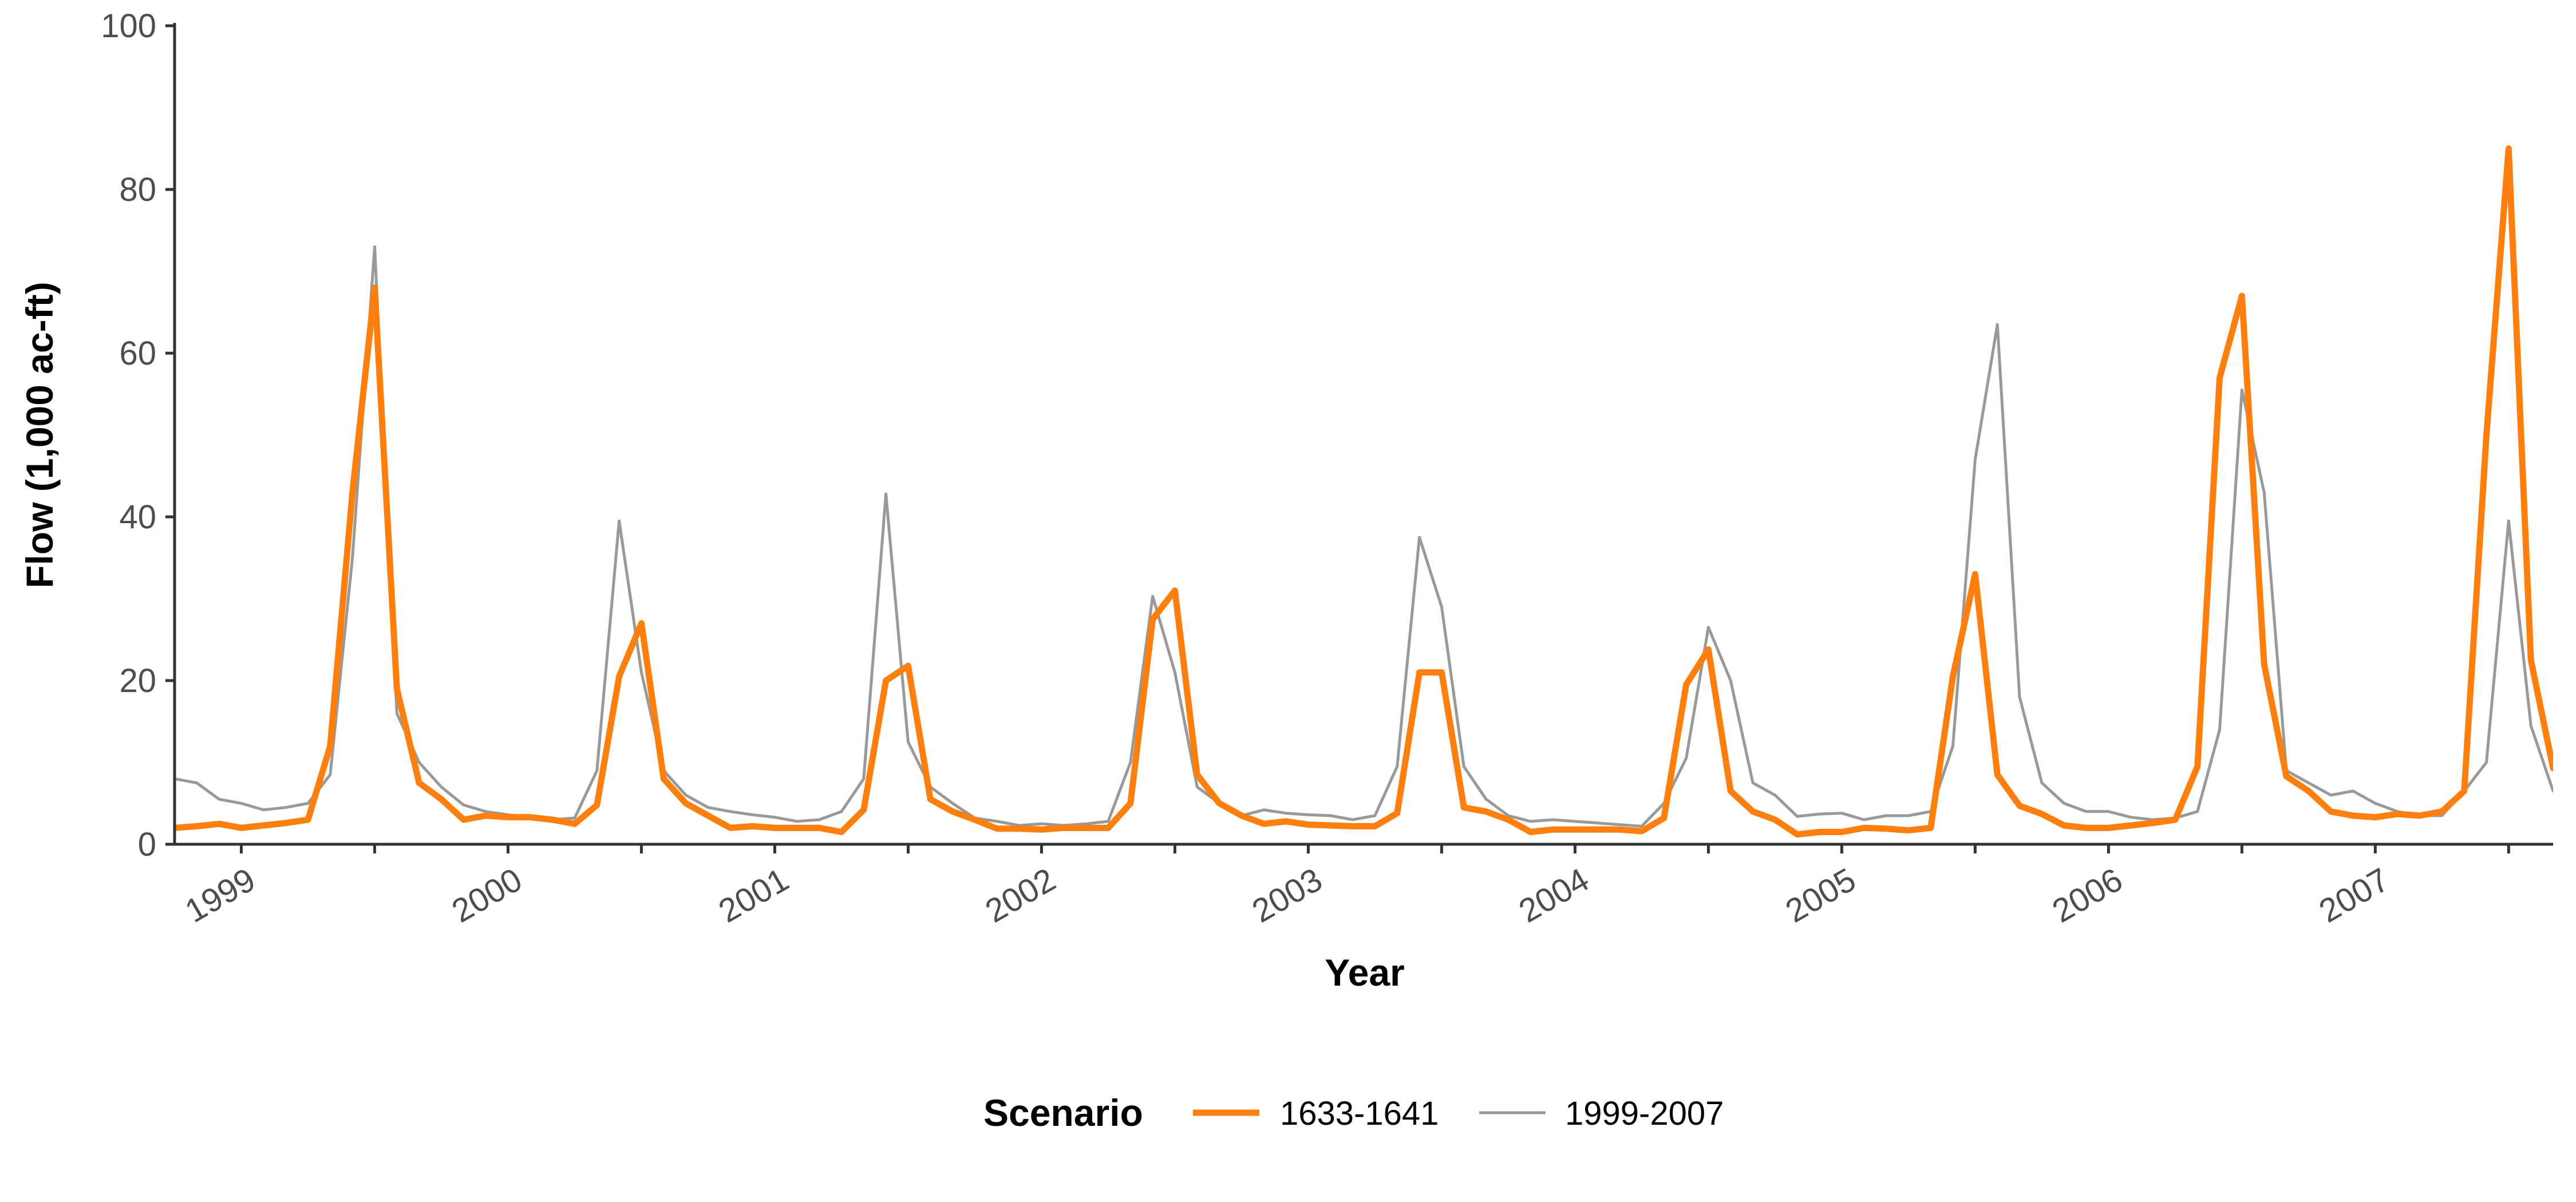 Image resolution: width=2576 pixels, height=1202 pixels. What do you see at coordinates (2354, 896) in the screenshot?
I see `x-tick-label: 2007` at bounding box center [2354, 896].